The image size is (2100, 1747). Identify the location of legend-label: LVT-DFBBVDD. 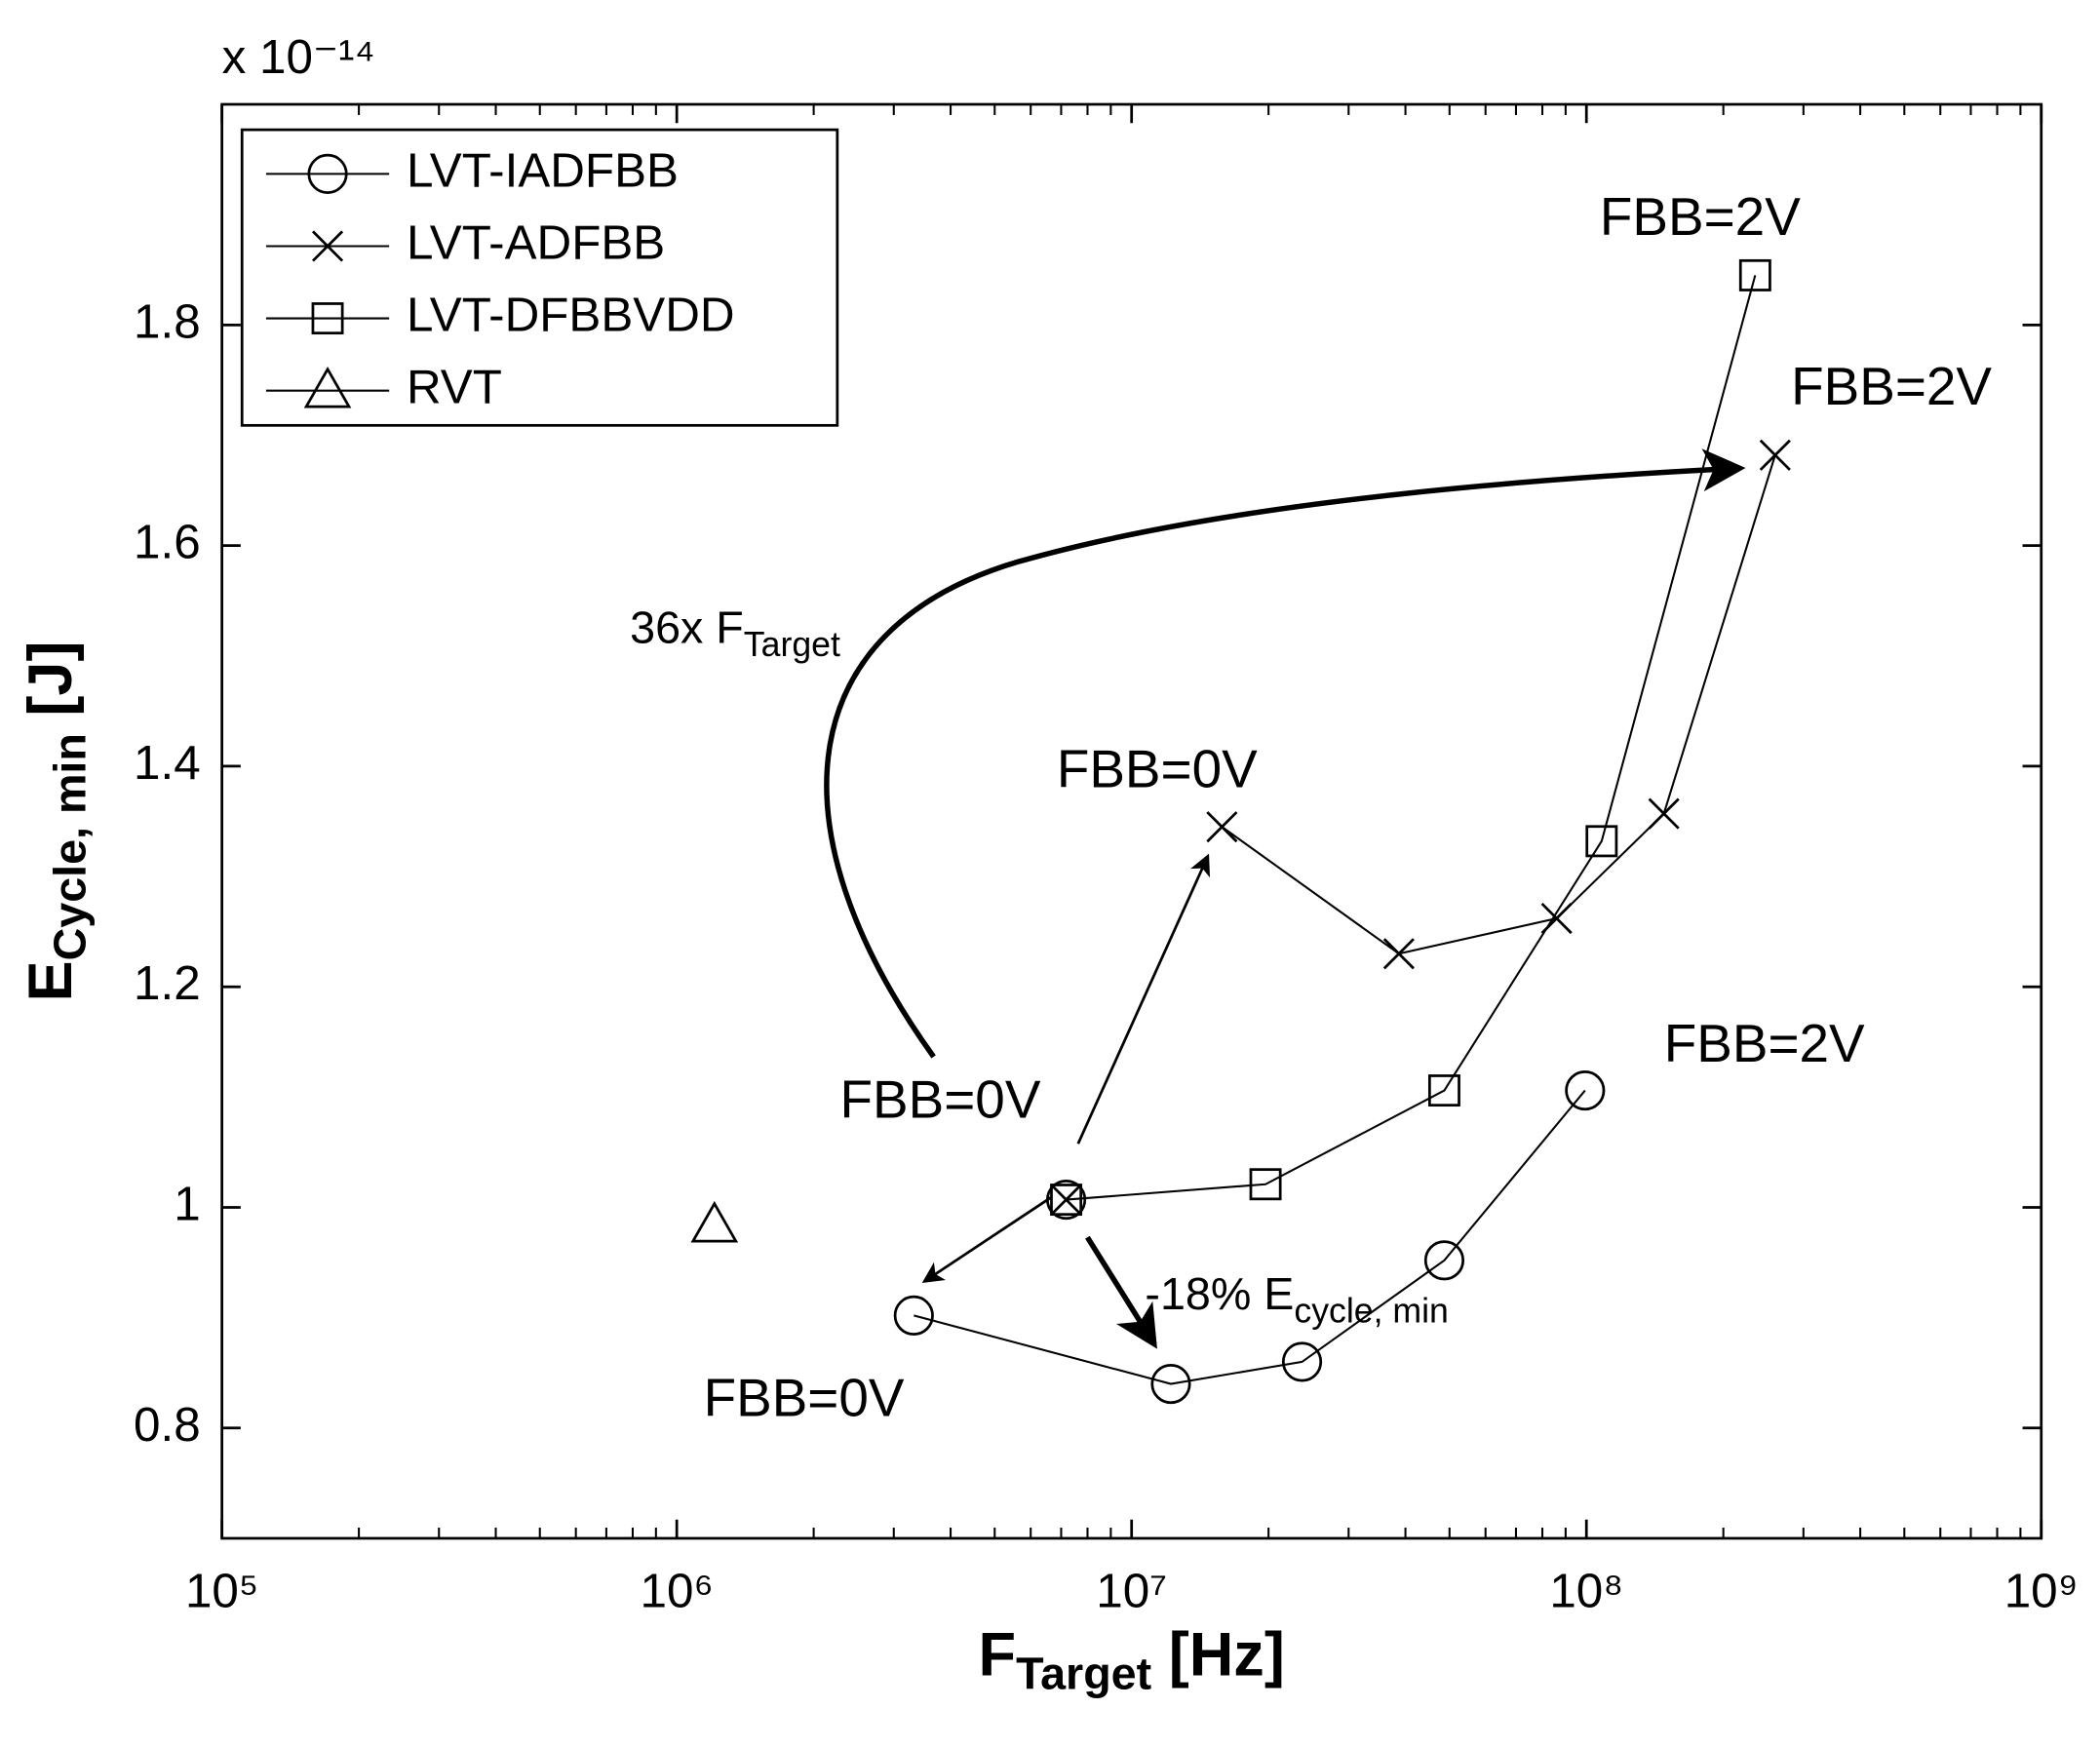
(571, 316).